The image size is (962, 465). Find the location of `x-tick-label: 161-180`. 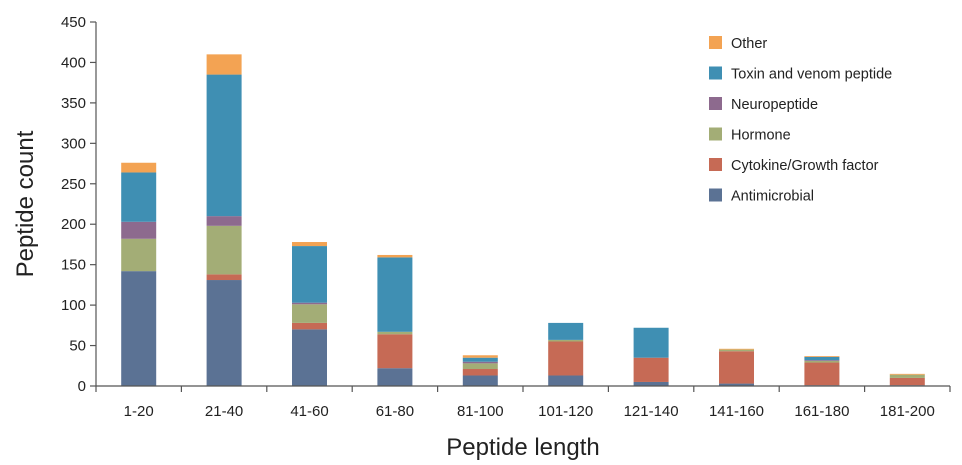

x-tick-label: 161-180 is located at coordinates (821, 411).